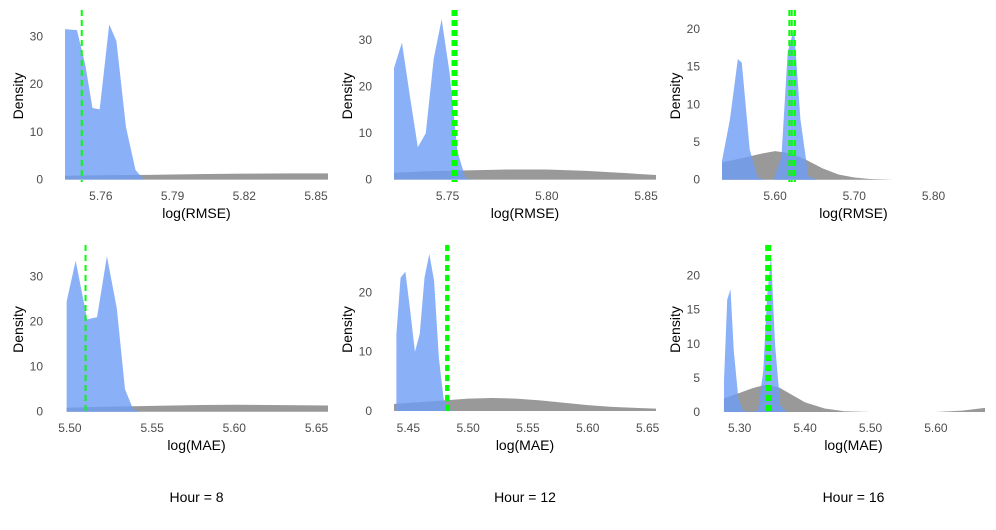 This screenshot has height=530, width=996. What do you see at coordinates (805, 428) in the screenshot?
I see `x-tick-label: 5.40` at bounding box center [805, 428].